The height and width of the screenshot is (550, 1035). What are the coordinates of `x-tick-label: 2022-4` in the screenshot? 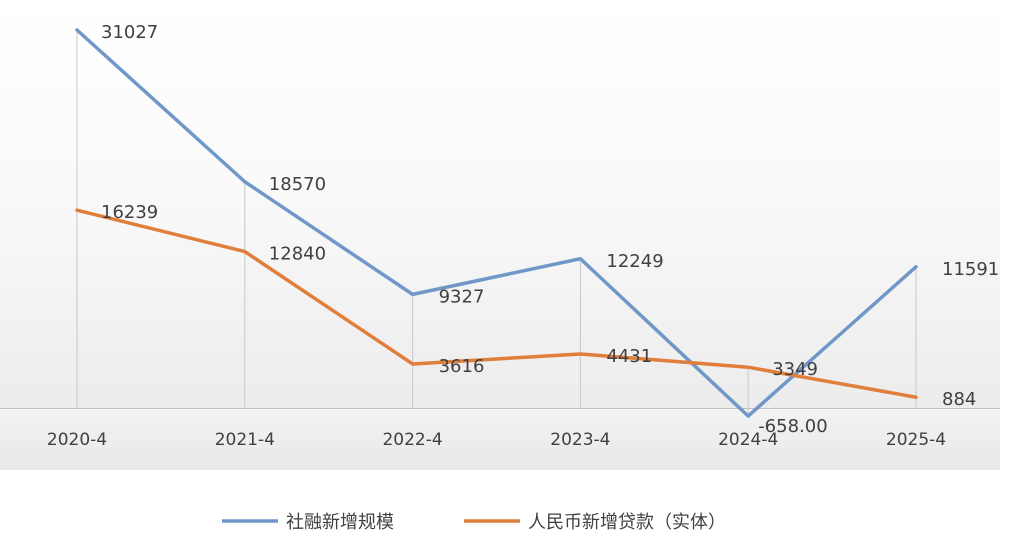 It's located at (412, 440).